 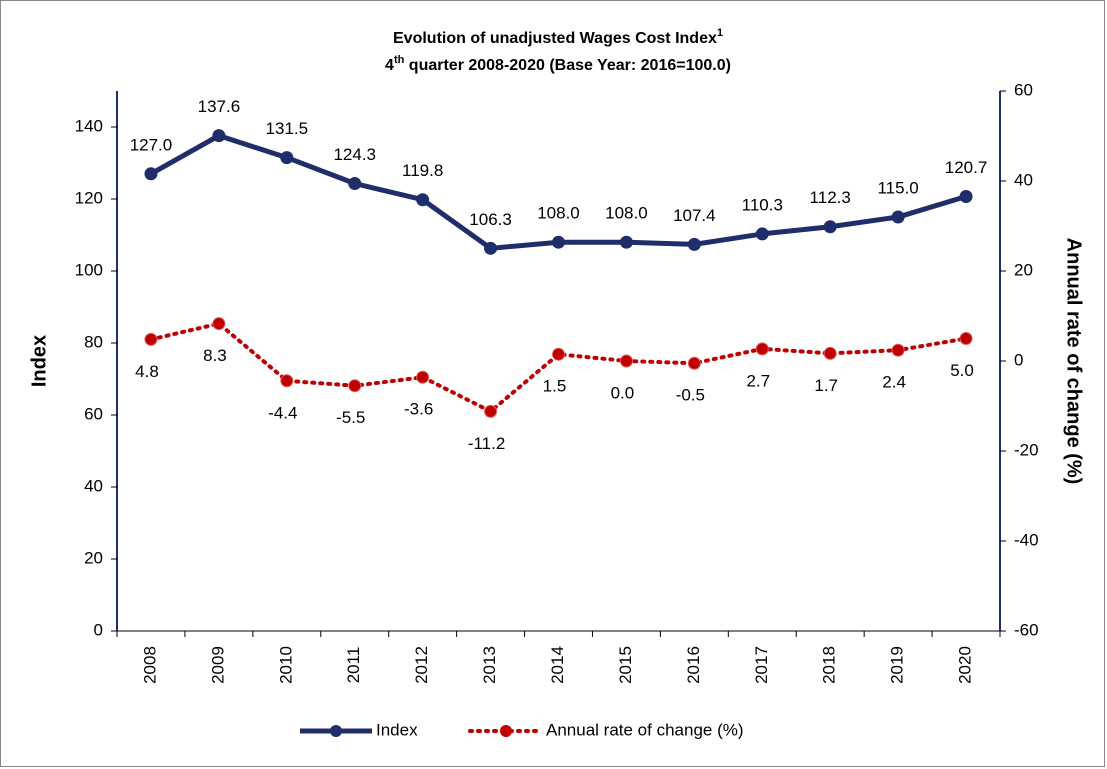 What do you see at coordinates (353, 665) in the screenshot?
I see `x-tick-label: 2011` at bounding box center [353, 665].